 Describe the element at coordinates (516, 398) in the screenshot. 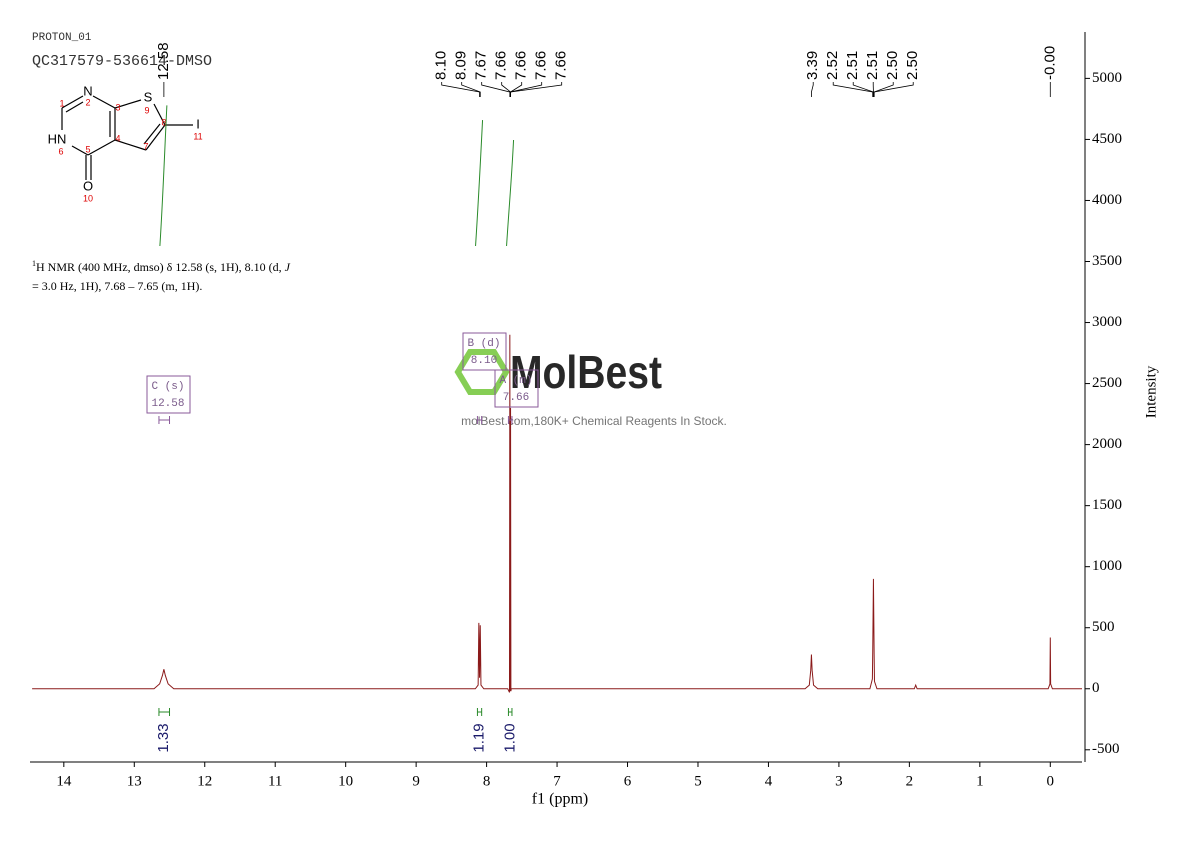

I see `multiplet-shift: 7.66` at that location.